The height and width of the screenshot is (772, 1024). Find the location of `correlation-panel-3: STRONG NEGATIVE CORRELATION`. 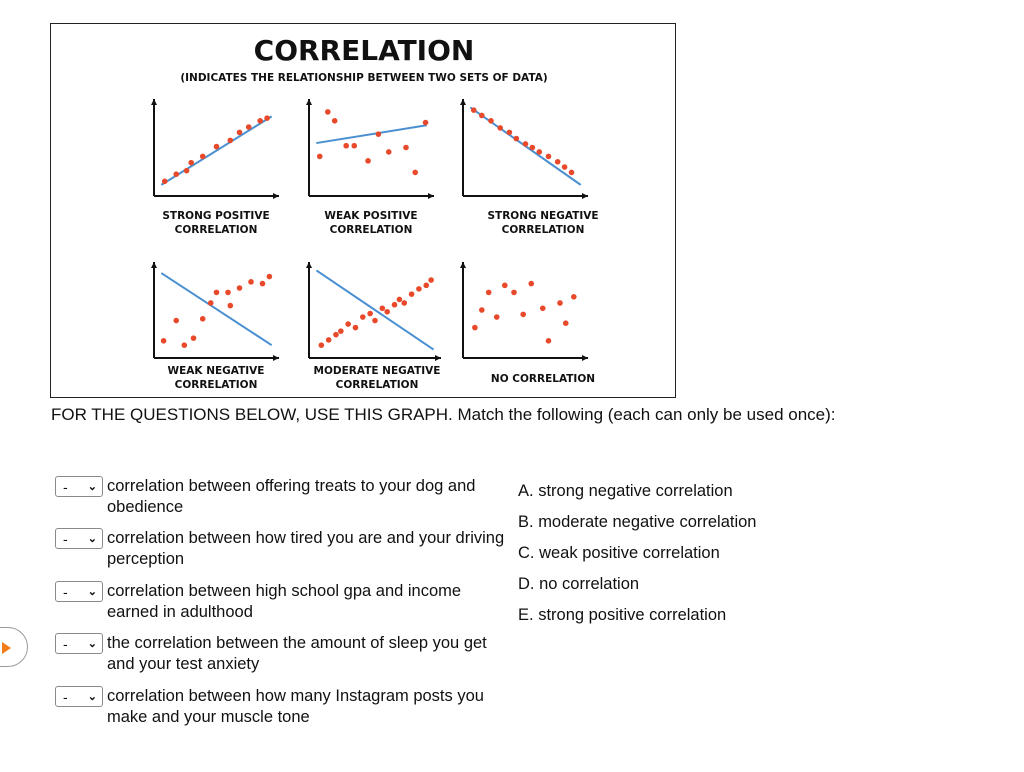

correlation-panel-3: STRONG NEGATIVE CORRELATION is located at coordinates (529, 167).